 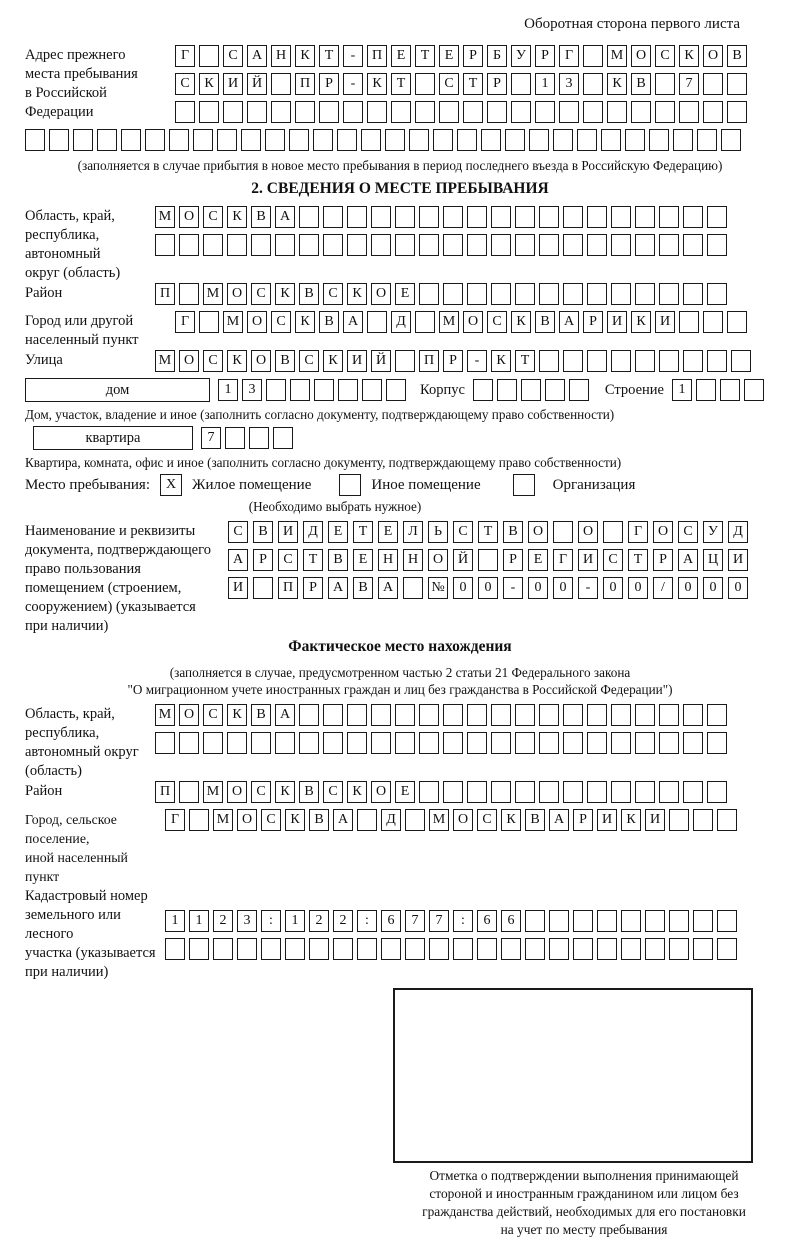 What do you see at coordinates (44, 293) in the screenshot?
I see `district-label: Район` at bounding box center [44, 293].